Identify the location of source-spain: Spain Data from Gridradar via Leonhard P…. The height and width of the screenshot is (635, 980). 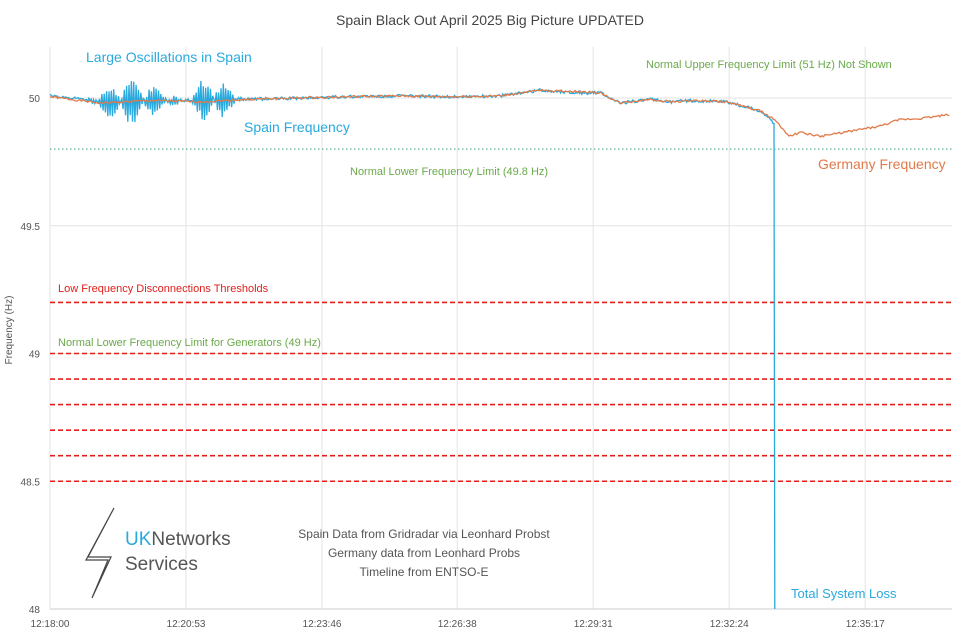
(424, 534).